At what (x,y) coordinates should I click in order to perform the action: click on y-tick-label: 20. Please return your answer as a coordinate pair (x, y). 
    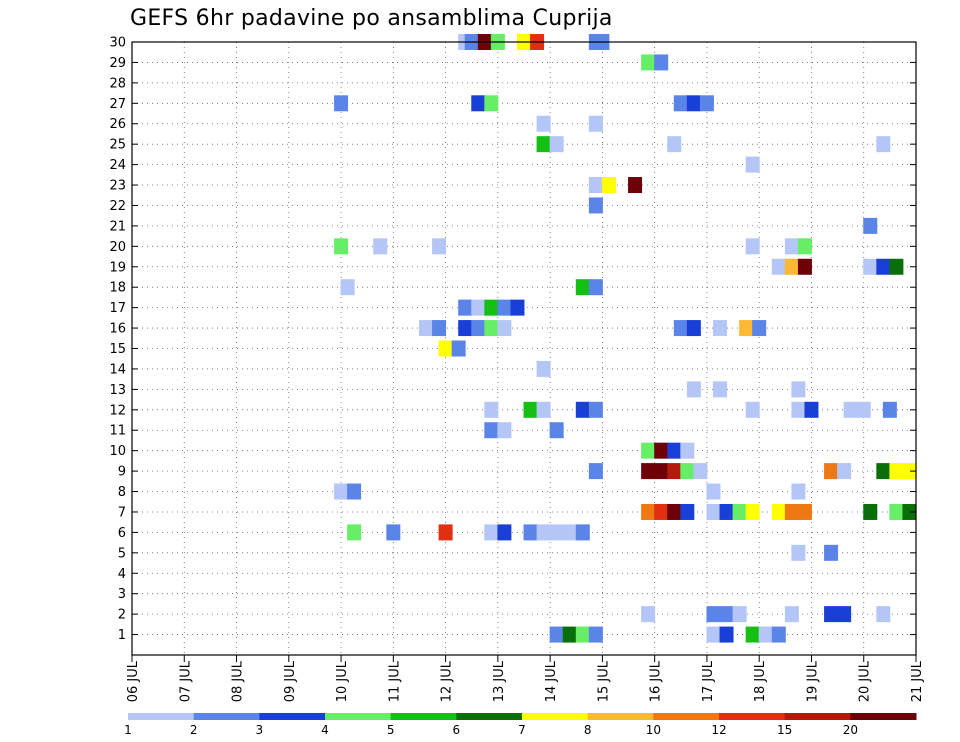
    Looking at the image, I should click on (117, 247).